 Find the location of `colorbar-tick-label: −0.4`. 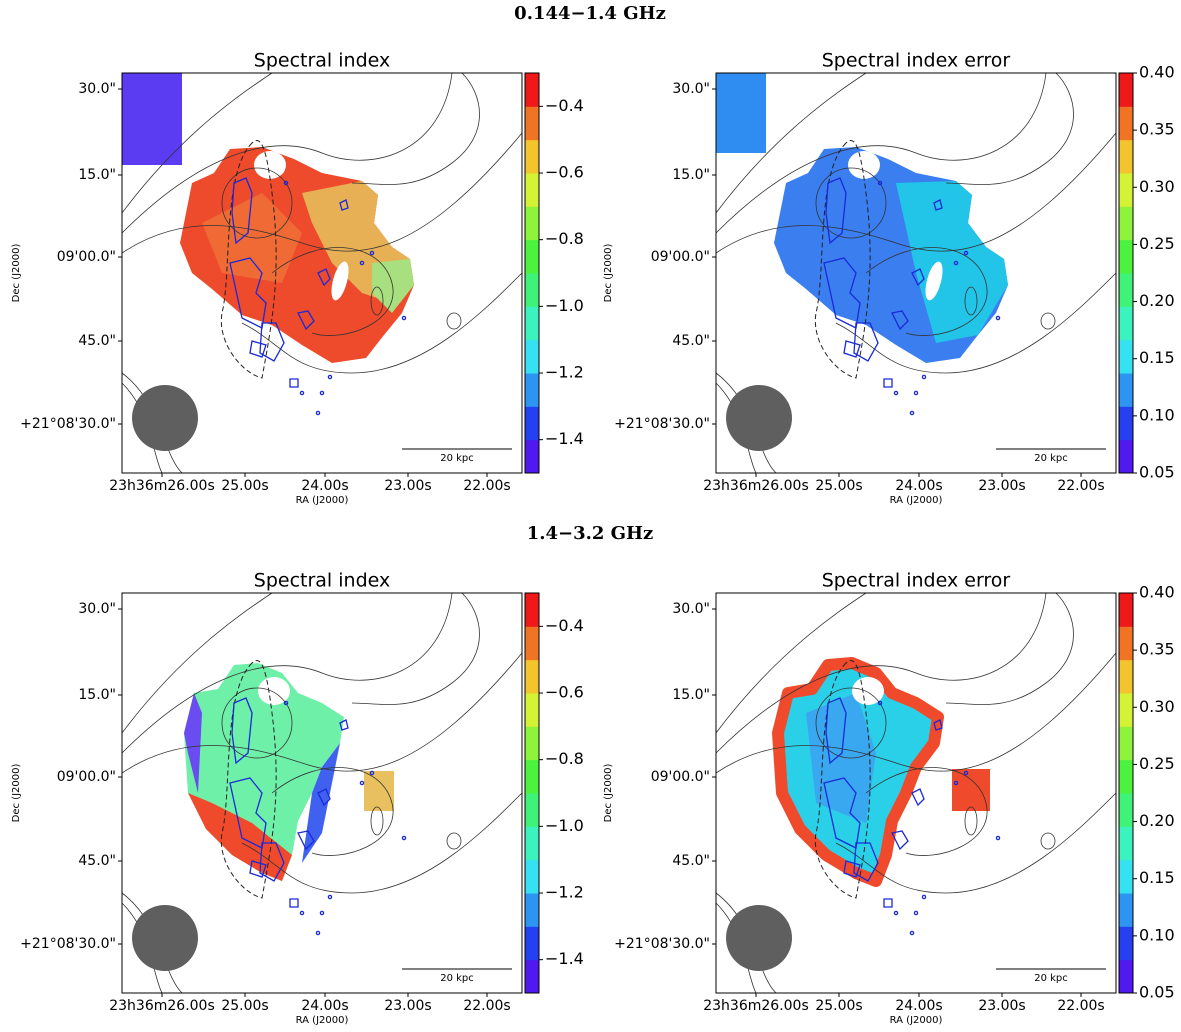

colorbar-tick-label: −0.4 is located at coordinates (564, 625).